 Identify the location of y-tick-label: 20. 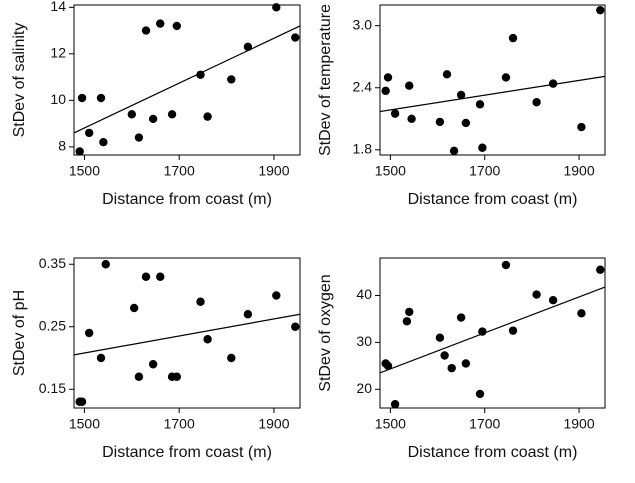
(364, 388).